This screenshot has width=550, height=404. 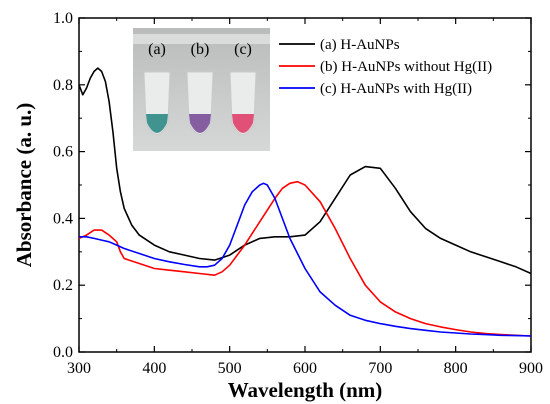 I want to click on x-tick-label: 900, so click(x=531, y=368).